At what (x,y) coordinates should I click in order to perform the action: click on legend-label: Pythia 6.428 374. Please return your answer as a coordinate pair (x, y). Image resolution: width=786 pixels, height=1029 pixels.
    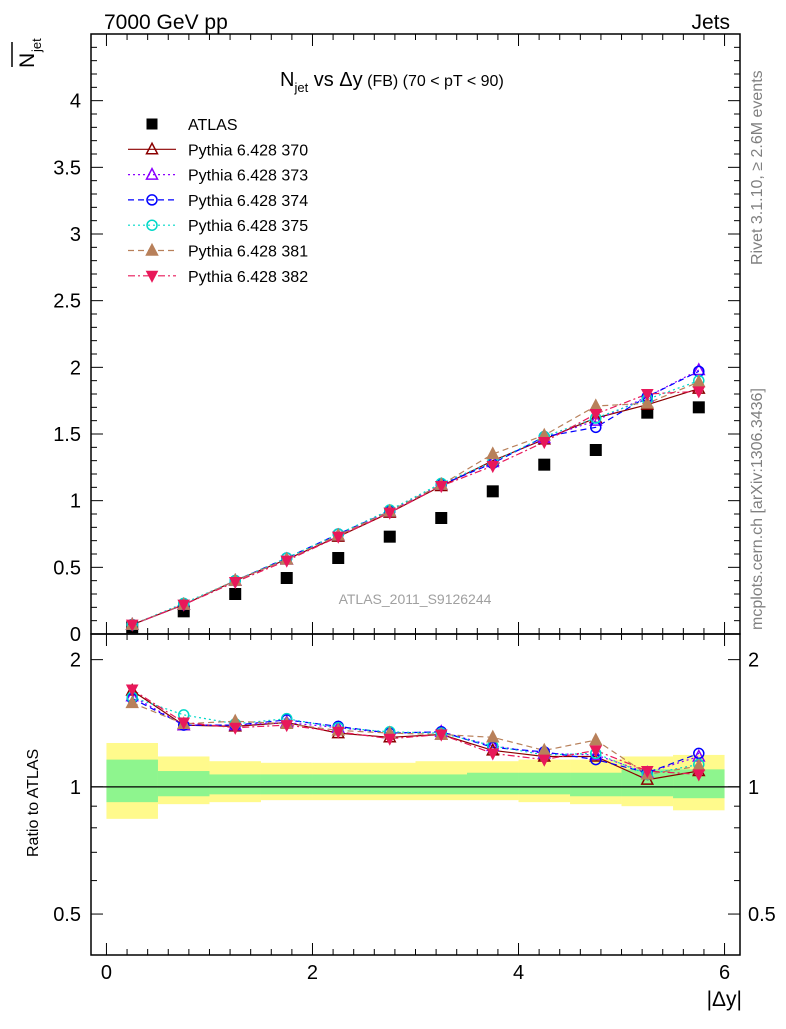
    Looking at the image, I should click on (248, 201).